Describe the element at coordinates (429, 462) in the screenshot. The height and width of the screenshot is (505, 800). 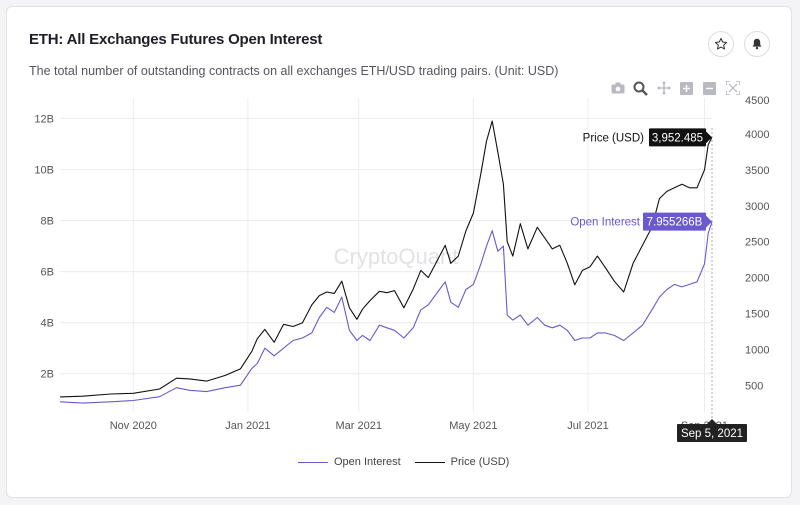
I see `legend-swatch-price` at that location.